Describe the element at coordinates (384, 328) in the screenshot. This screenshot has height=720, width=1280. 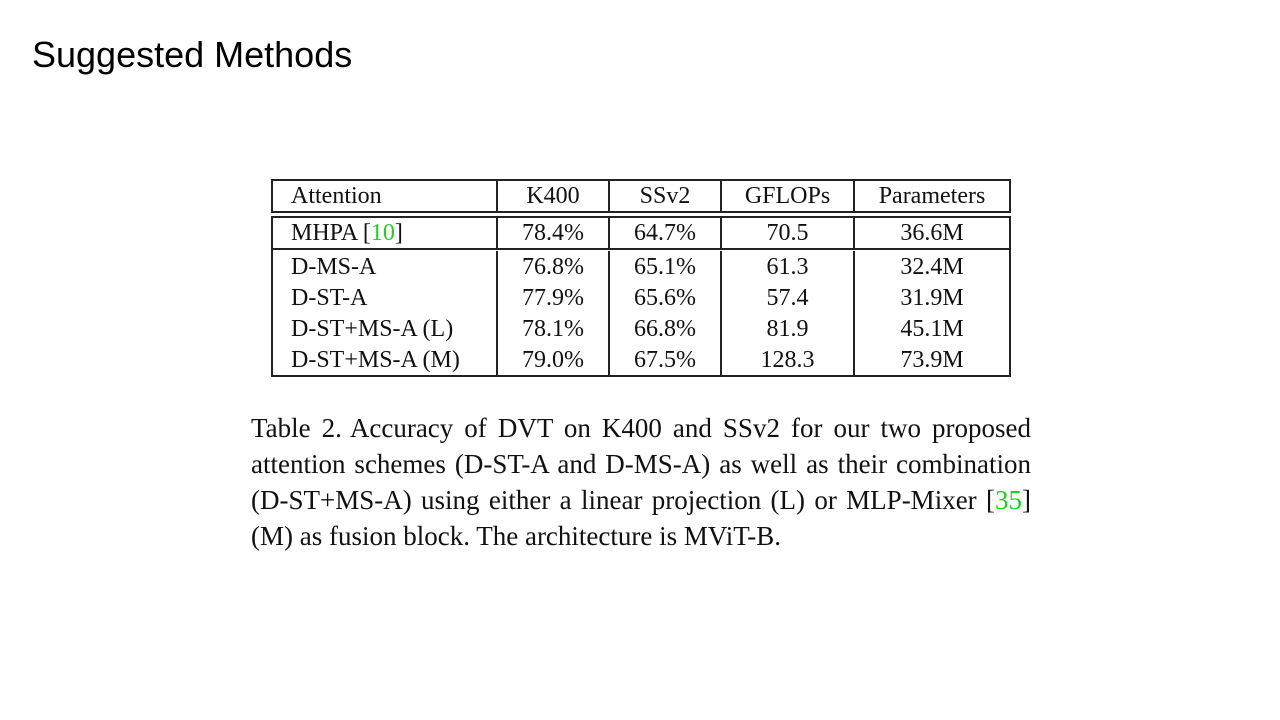
I see `row-name: D-ST+MS-A (L)` at that location.